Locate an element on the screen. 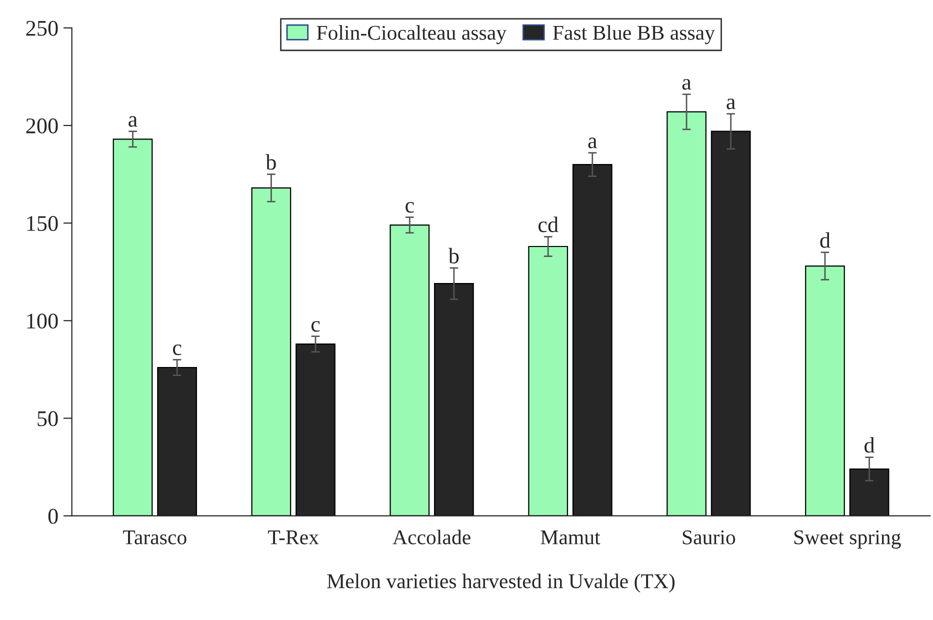 Image resolution: width=933 pixels, height=620 pixels. legend-label: Fast Blue BB assay is located at coordinates (633, 34).